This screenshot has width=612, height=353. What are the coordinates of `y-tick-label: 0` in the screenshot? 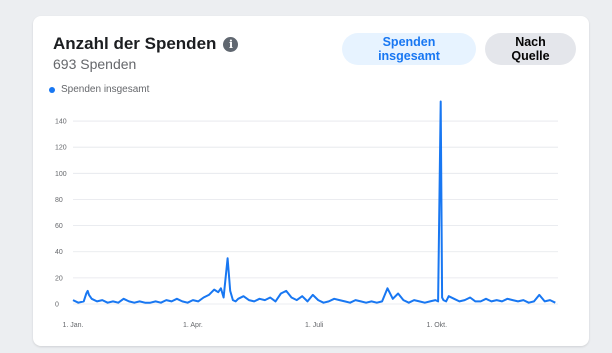 It's located at (57, 305).